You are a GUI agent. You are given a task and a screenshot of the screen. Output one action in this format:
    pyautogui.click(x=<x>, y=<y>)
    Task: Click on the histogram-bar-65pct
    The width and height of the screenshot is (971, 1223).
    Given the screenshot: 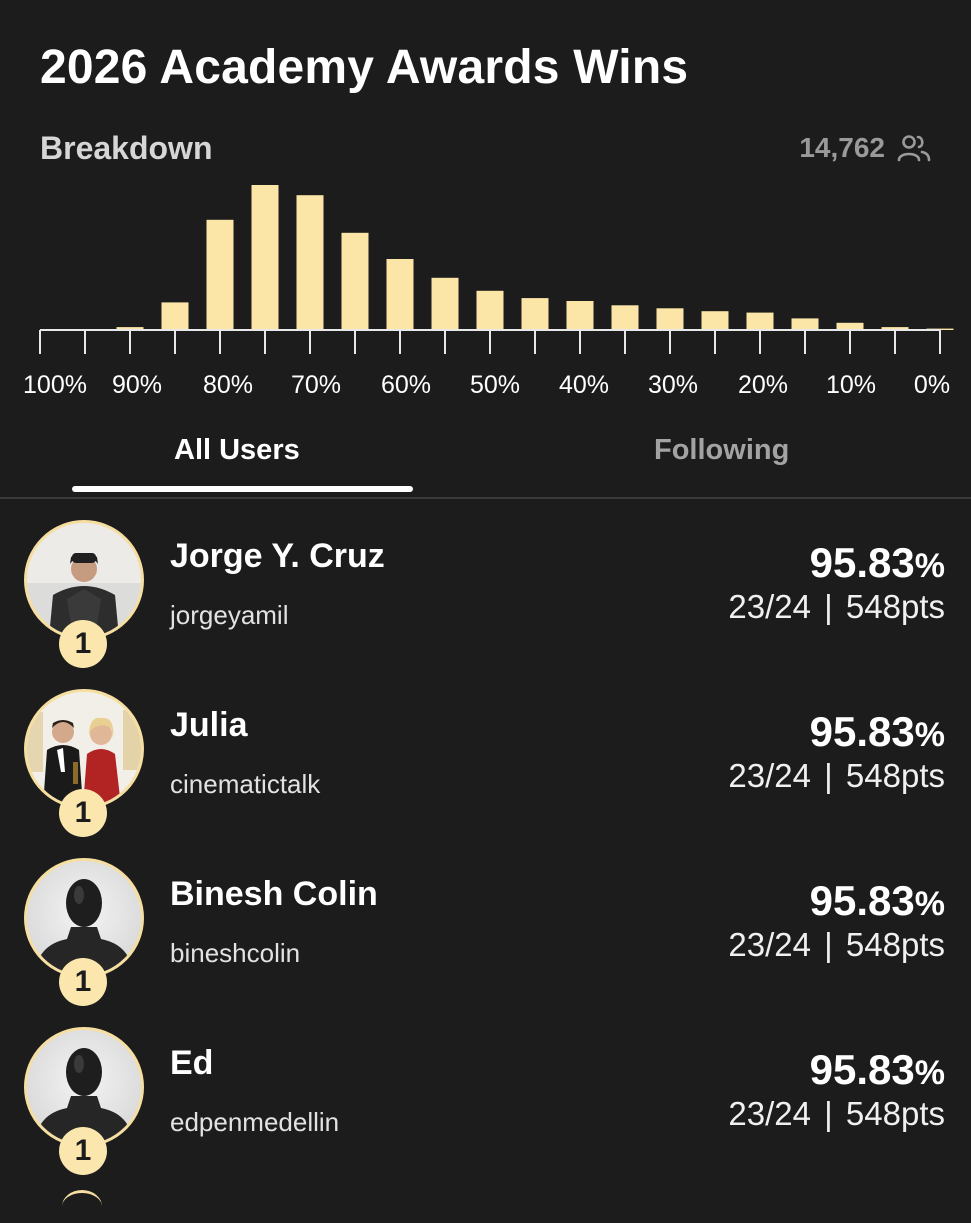 What is the action you would take?
    pyautogui.click(x=355, y=281)
    